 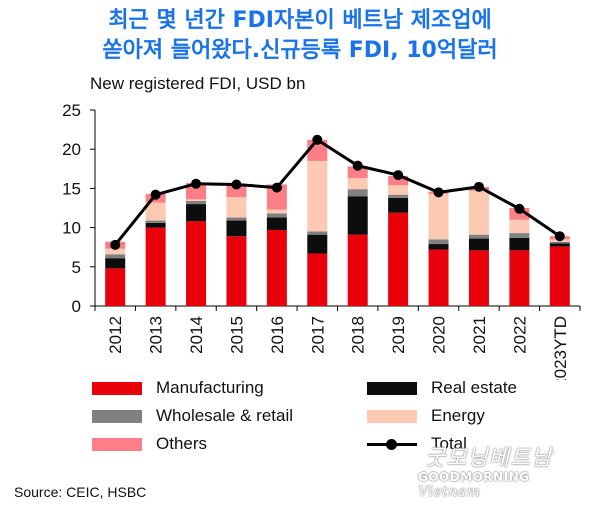 I want to click on bar-segment-real-estate-2012, so click(x=115, y=263).